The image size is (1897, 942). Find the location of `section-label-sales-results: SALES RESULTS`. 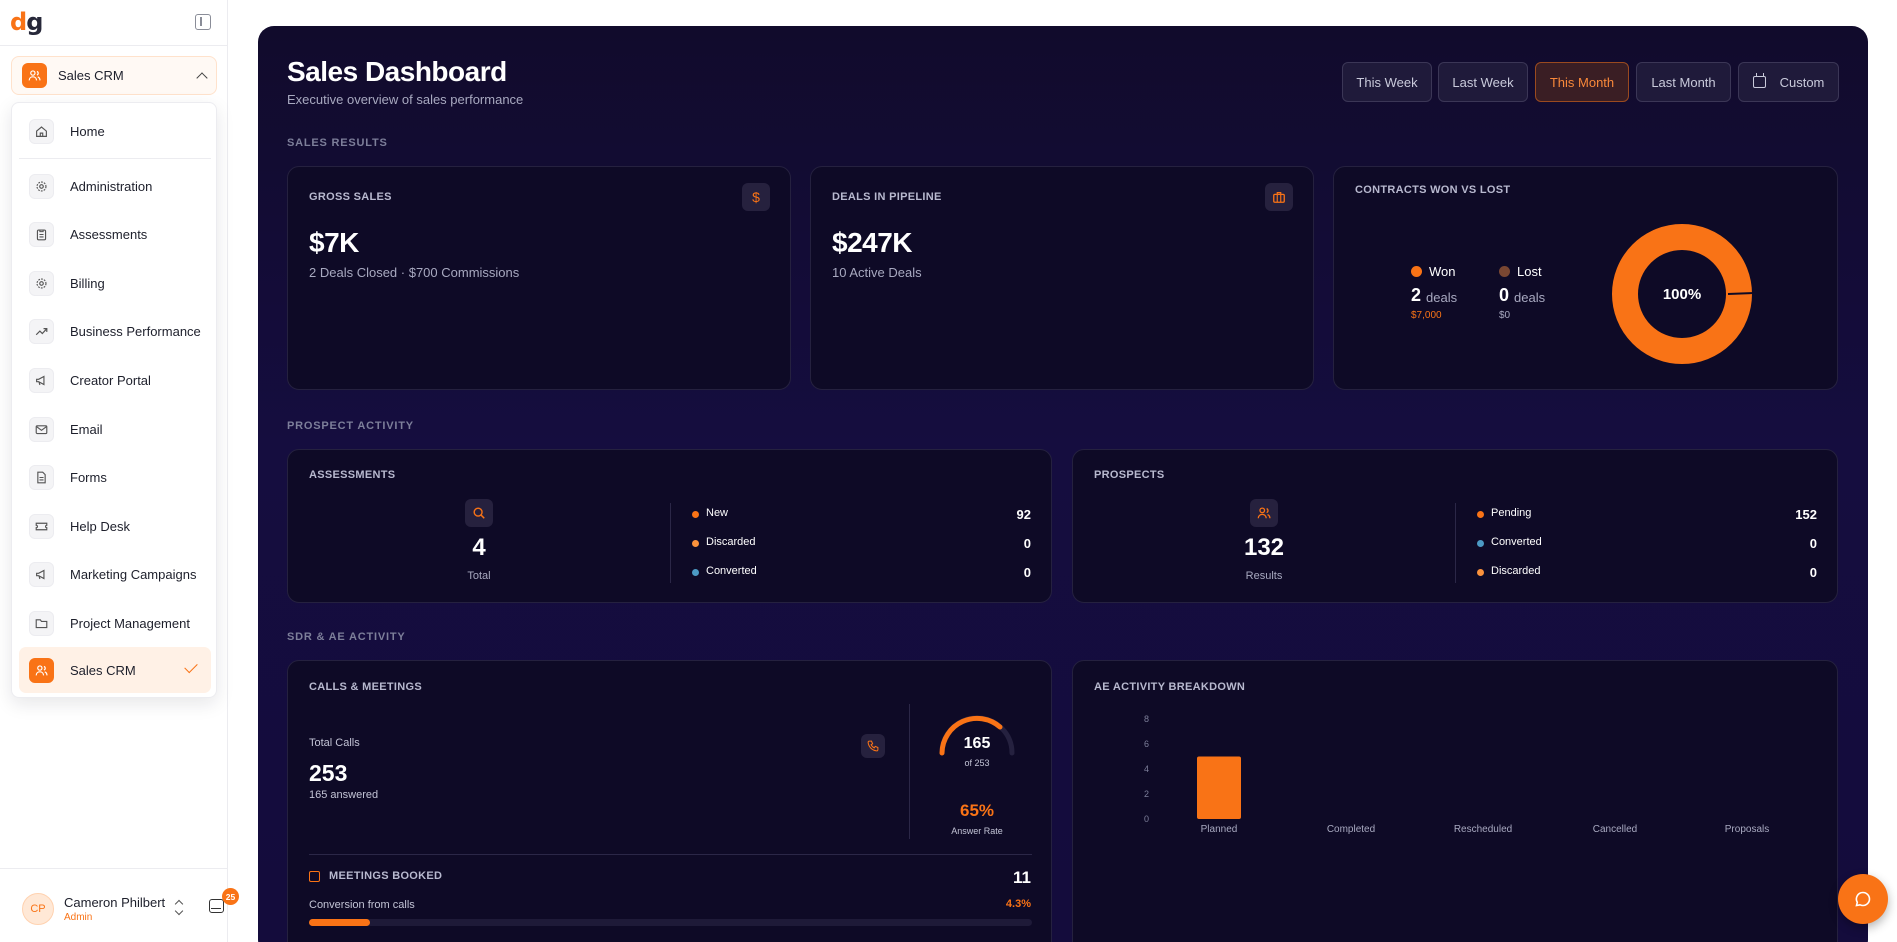

section-label-sales-results: SALES RESULTS is located at coordinates (337, 143).